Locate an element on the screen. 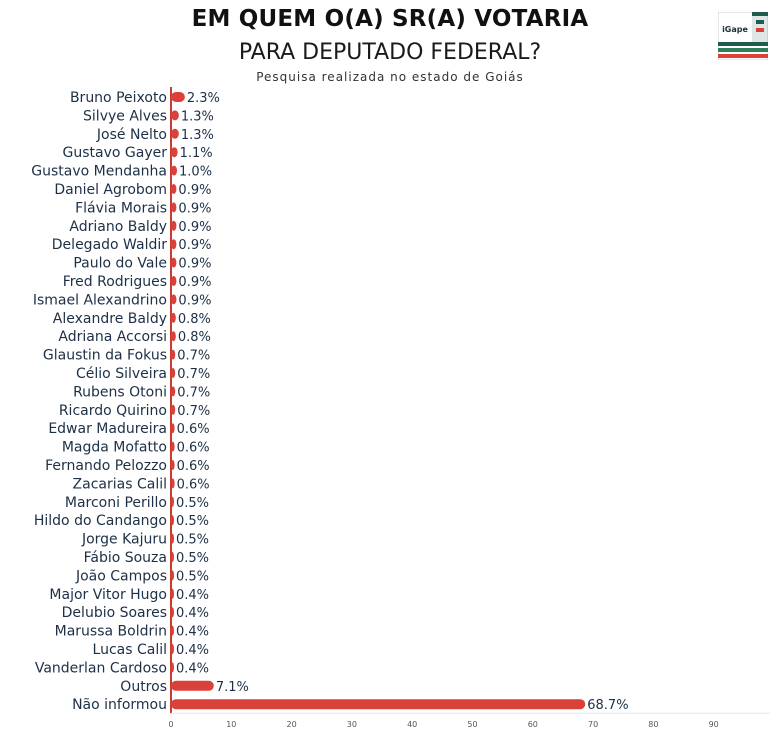 The width and height of the screenshot is (780, 744). logo-text: iGape is located at coordinates (735, 29).